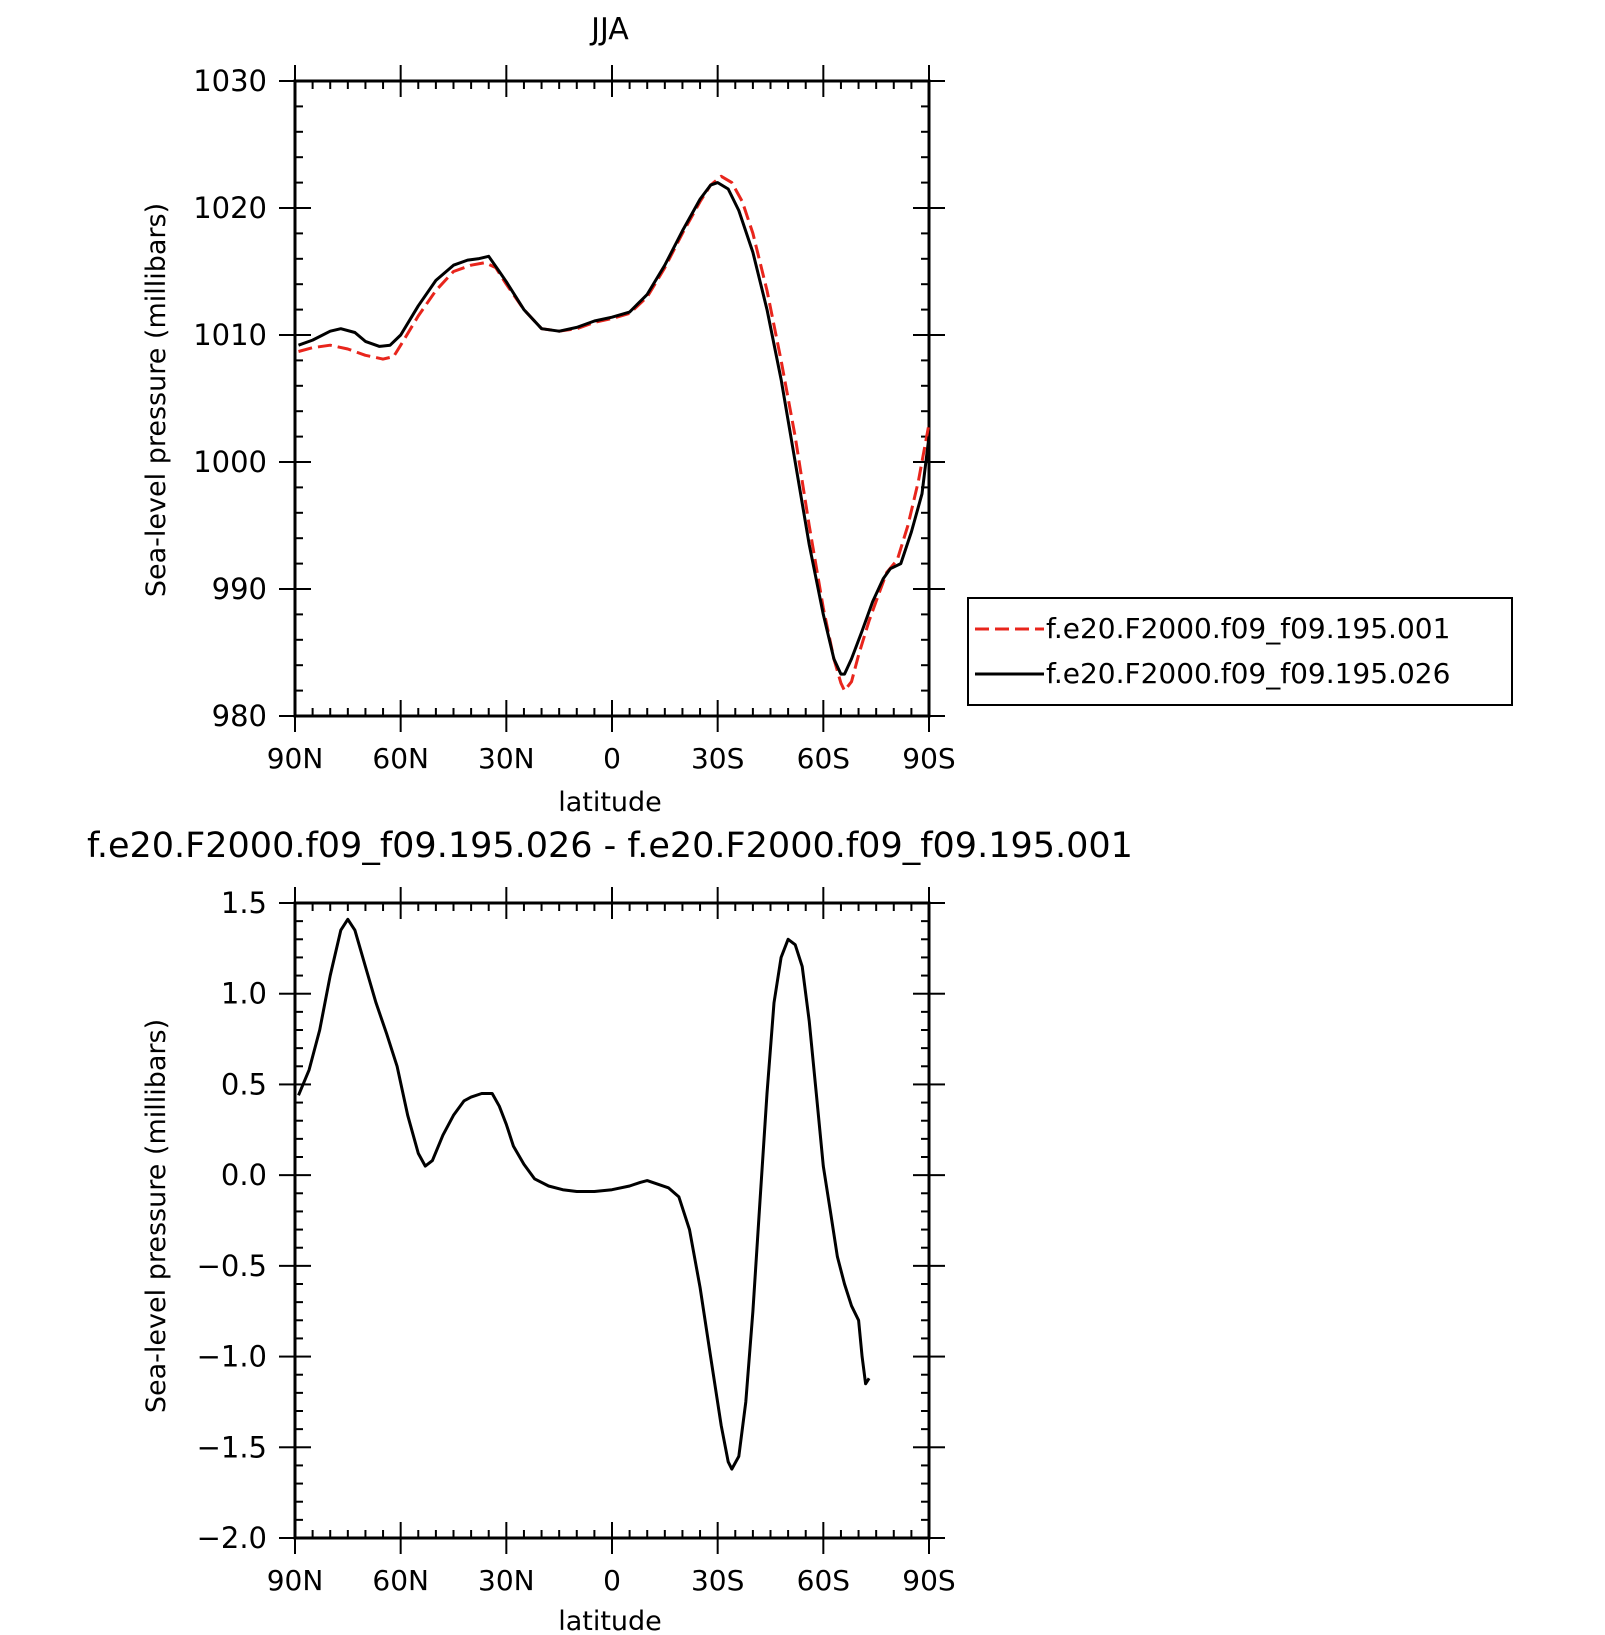 The image size is (1605, 1635). I want to click on legend-box, so click(1240, 651).